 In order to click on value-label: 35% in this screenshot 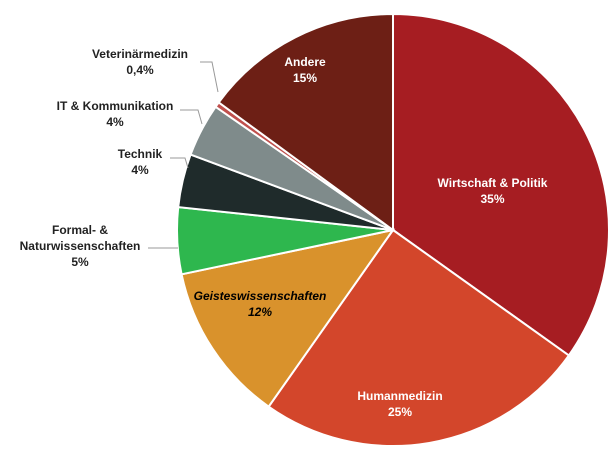, I will do `click(492, 199)`.